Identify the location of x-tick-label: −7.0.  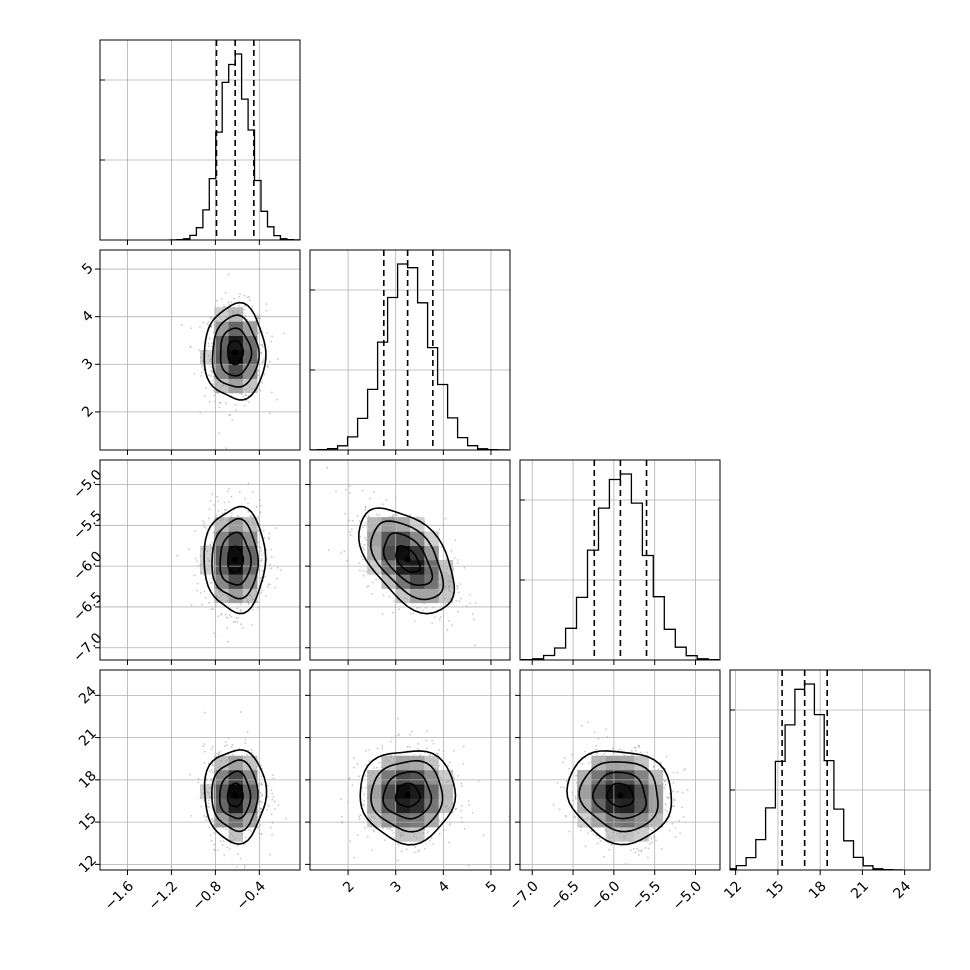
(524, 895).